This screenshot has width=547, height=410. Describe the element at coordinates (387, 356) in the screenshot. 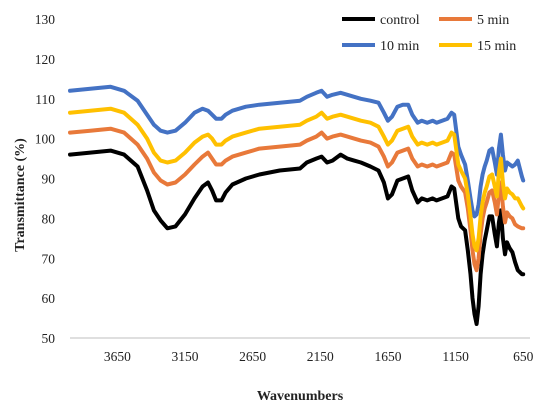

I see `x-tick-label: 1650` at that location.